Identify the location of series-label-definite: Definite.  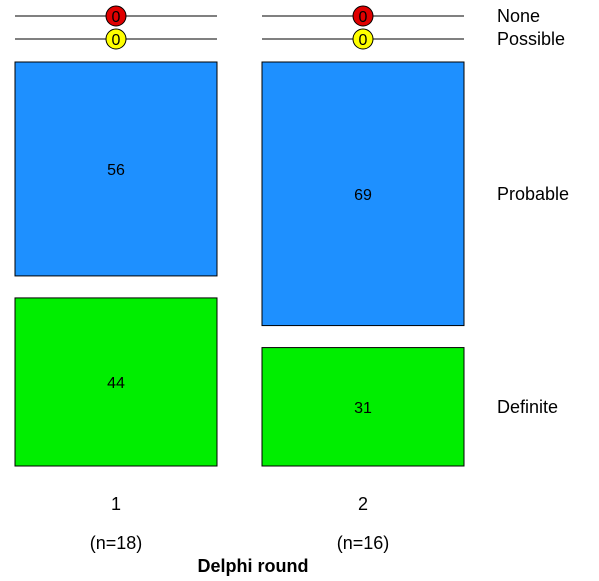
(527, 407).